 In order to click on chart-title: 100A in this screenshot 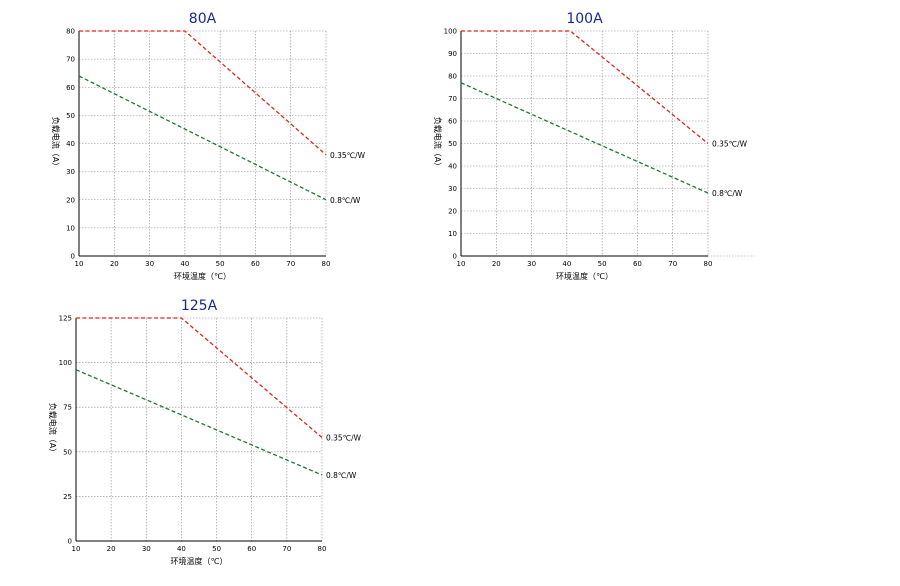, I will do `click(584, 19)`.